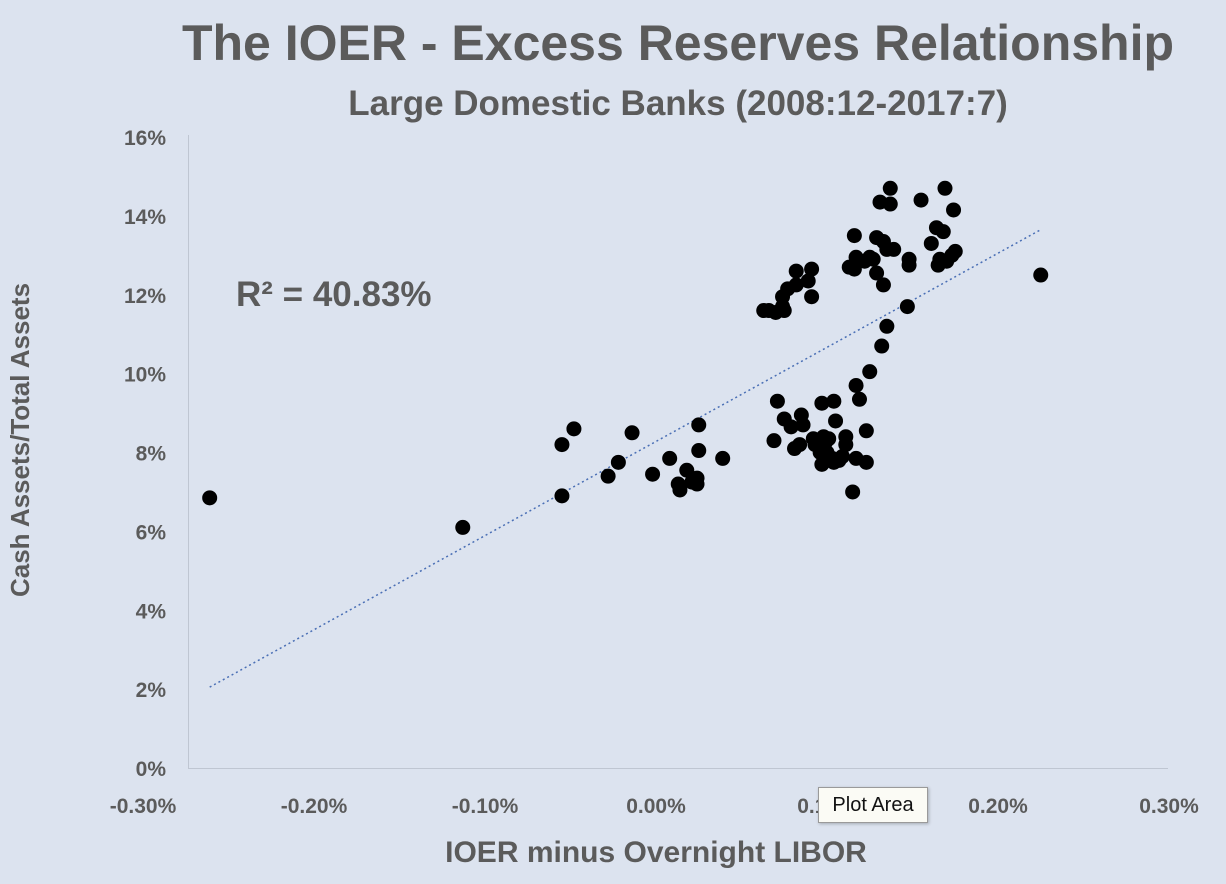  I want to click on y-tick-labels: 0% 2% 4% 6% 8% 10% 12% 14% 16%, so click(145, 454).